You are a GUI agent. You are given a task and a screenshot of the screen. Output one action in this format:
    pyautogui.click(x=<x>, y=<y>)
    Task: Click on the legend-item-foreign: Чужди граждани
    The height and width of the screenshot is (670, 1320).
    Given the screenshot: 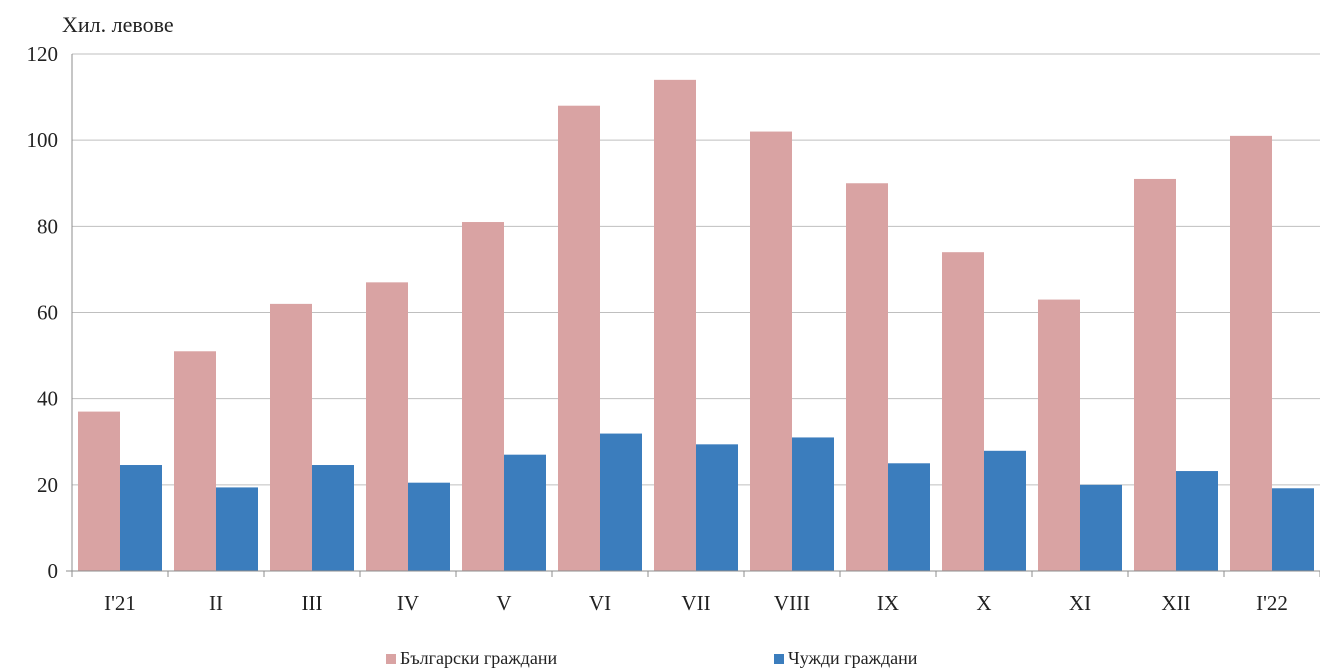 What is the action you would take?
    pyautogui.click(x=845, y=658)
    